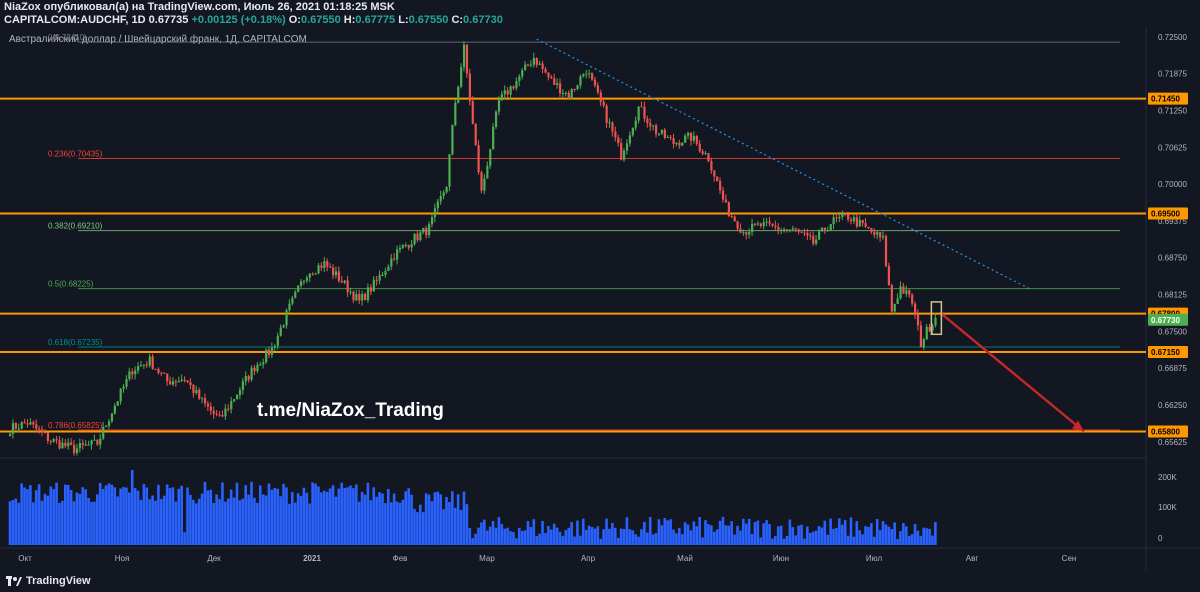 The image size is (1200, 592). What do you see at coordinates (75, 20) in the screenshot?
I see `symbol-label: CAPITALCOM:AUDCHF, 1D` at bounding box center [75, 20].